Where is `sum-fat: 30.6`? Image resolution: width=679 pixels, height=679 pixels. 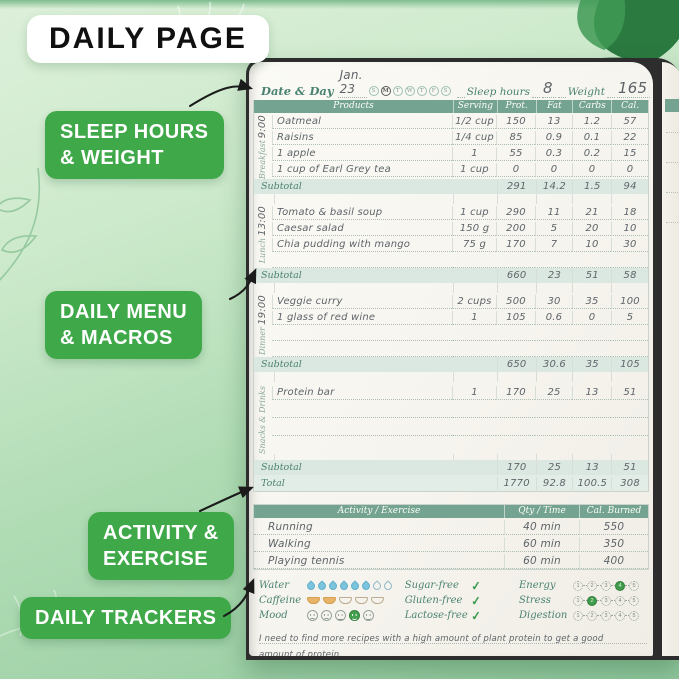
sum-fat: 30.6 is located at coordinates (554, 365).